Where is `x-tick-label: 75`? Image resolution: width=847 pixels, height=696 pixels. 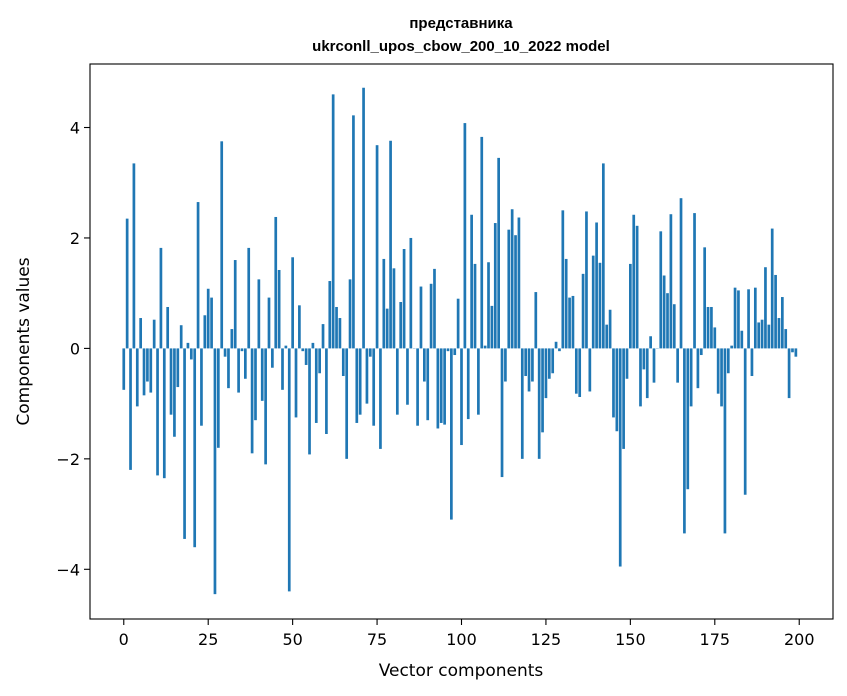
x-tick-label: 75 is located at coordinates (377, 639).